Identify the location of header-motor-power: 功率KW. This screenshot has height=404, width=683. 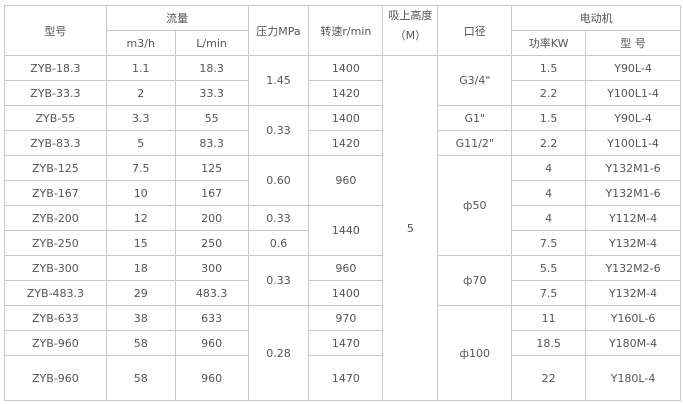
(549, 43).